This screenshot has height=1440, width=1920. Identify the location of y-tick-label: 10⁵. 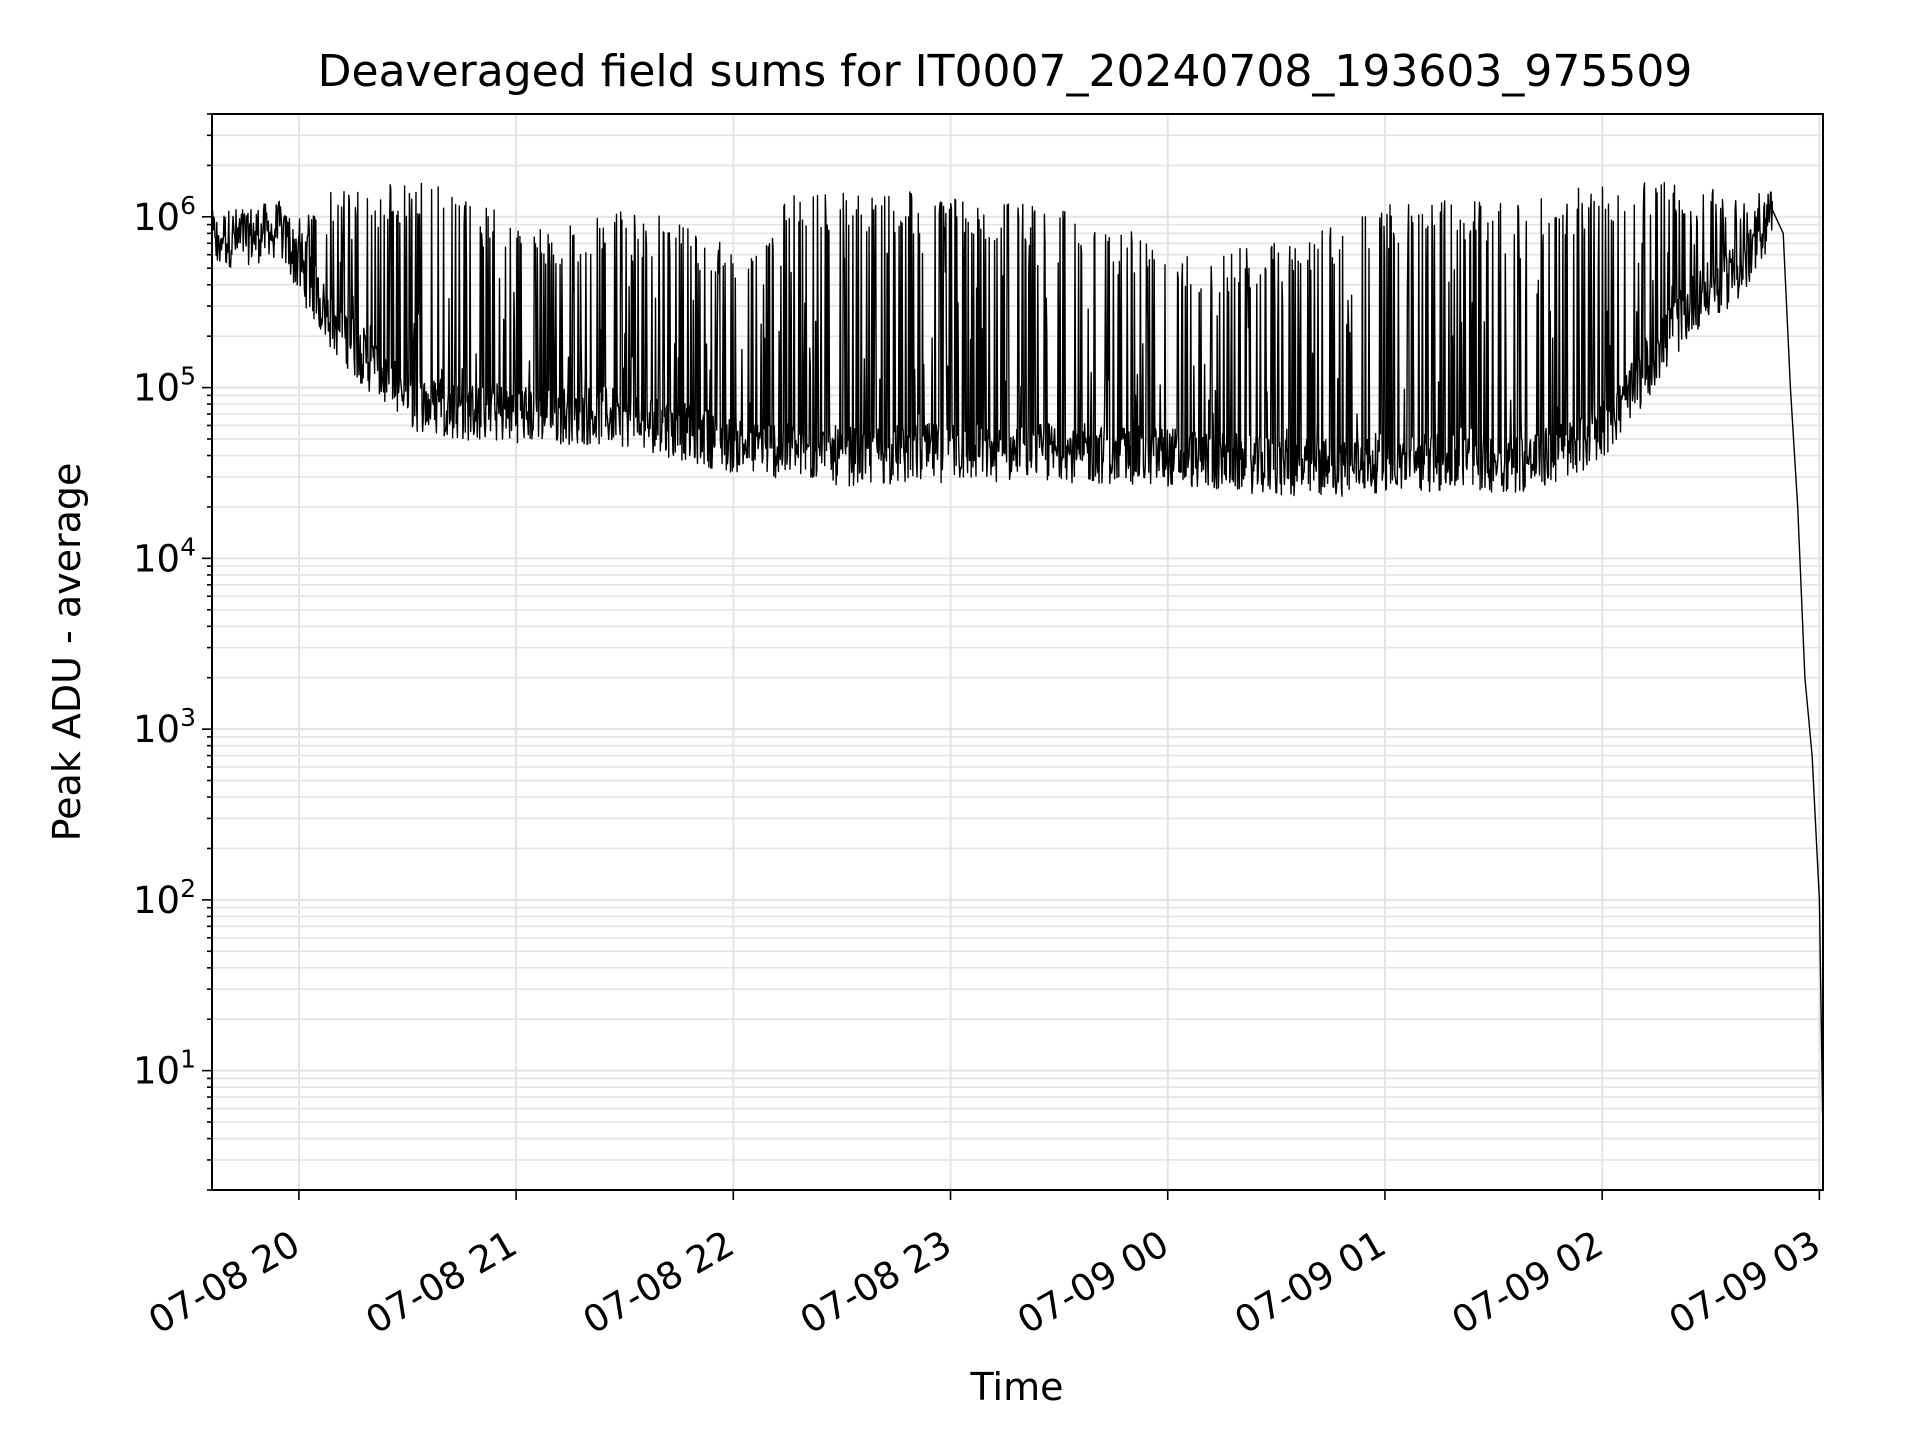
(164, 386).